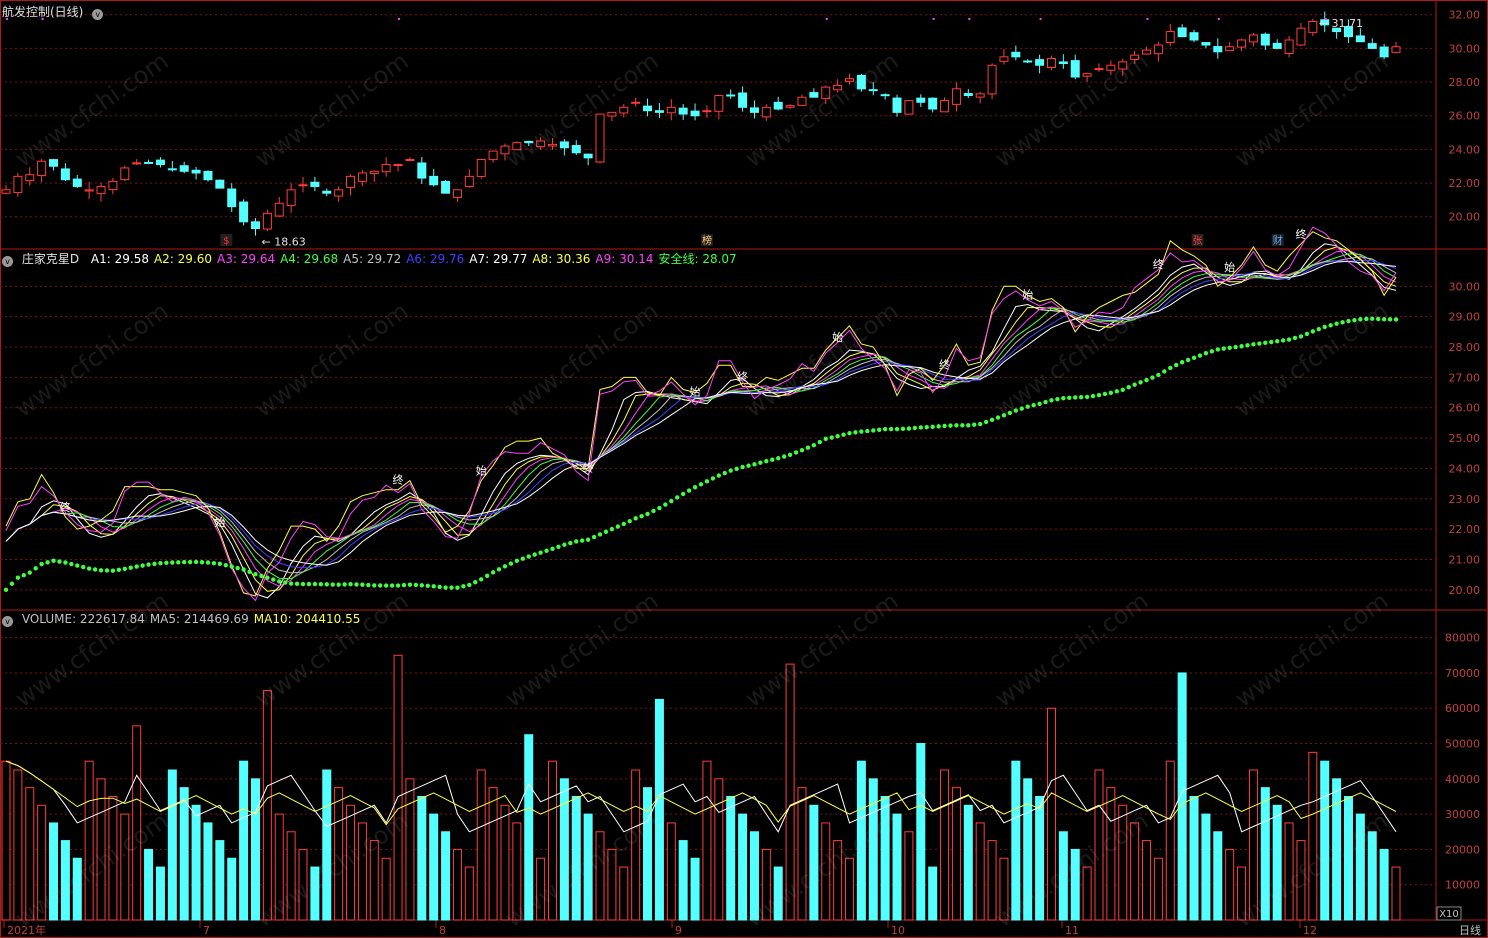  Describe the element at coordinates (624, 259) in the screenshot. I see `indicator-value: A9: 30.14` at that location.